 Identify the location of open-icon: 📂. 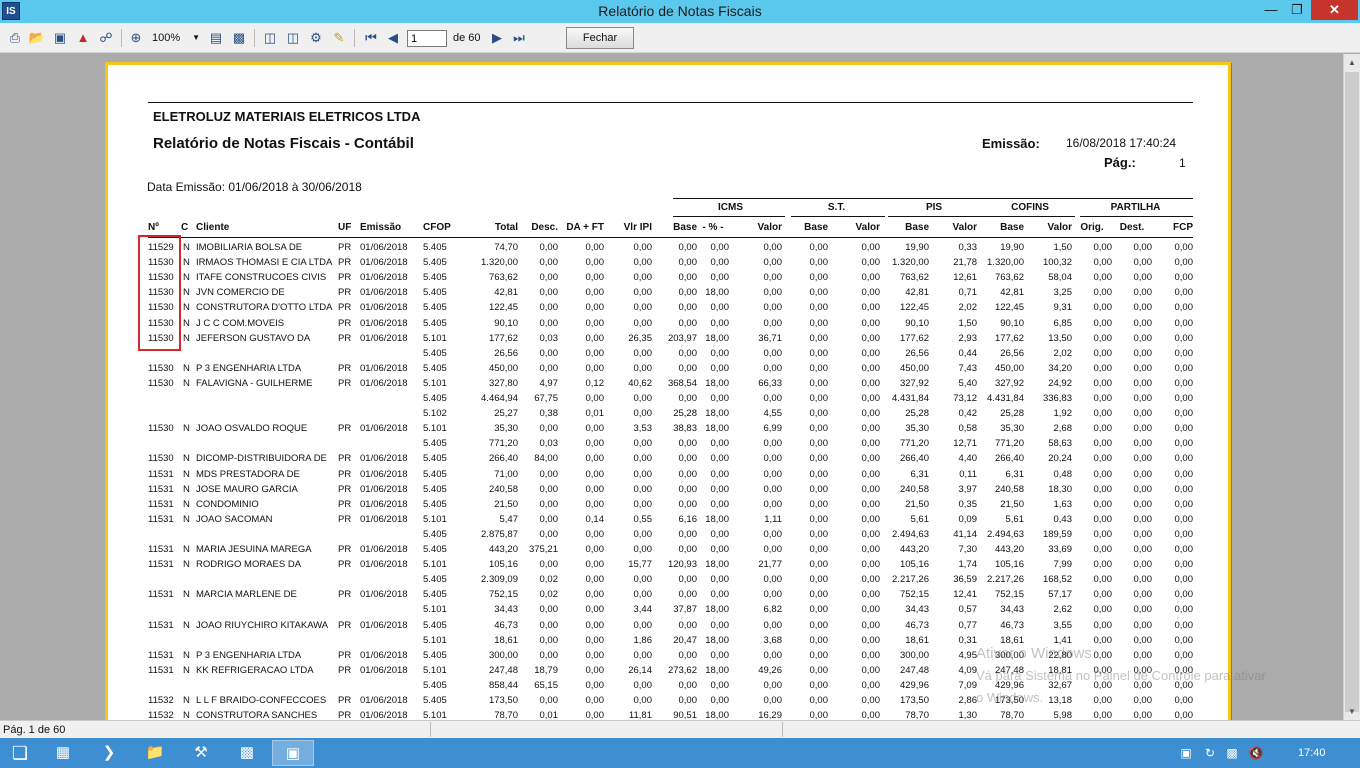
(37, 37).